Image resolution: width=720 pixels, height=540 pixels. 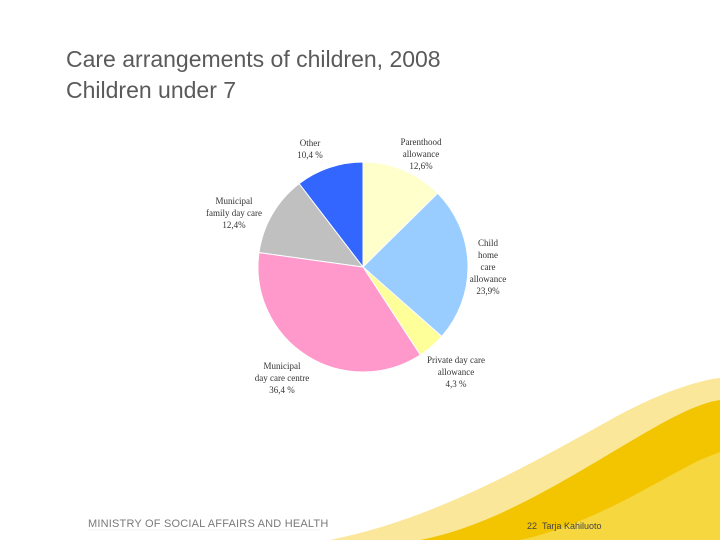 What do you see at coordinates (457, 384) in the screenshot?
I see `pie-label-line: 4,3 %` at bounding box center [457, 384].